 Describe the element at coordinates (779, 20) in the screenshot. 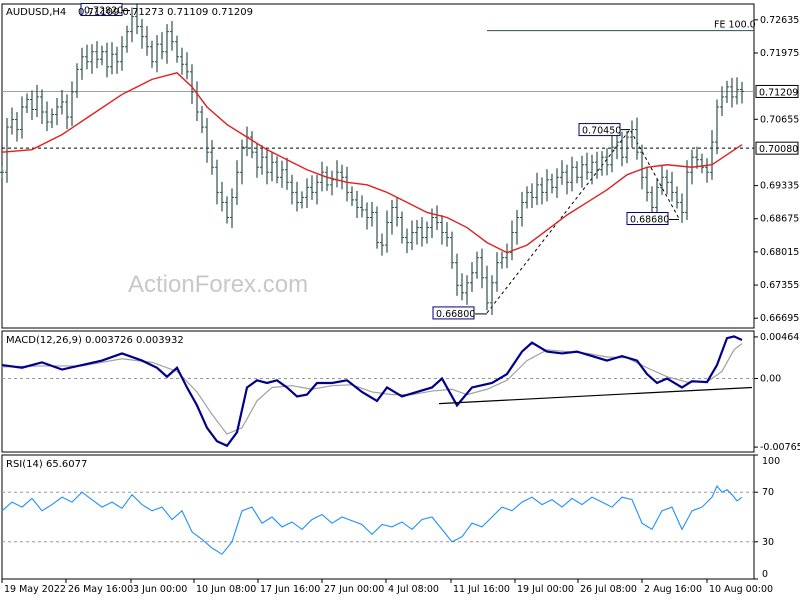

I see `price-tick-label: 0.72635` at that location.